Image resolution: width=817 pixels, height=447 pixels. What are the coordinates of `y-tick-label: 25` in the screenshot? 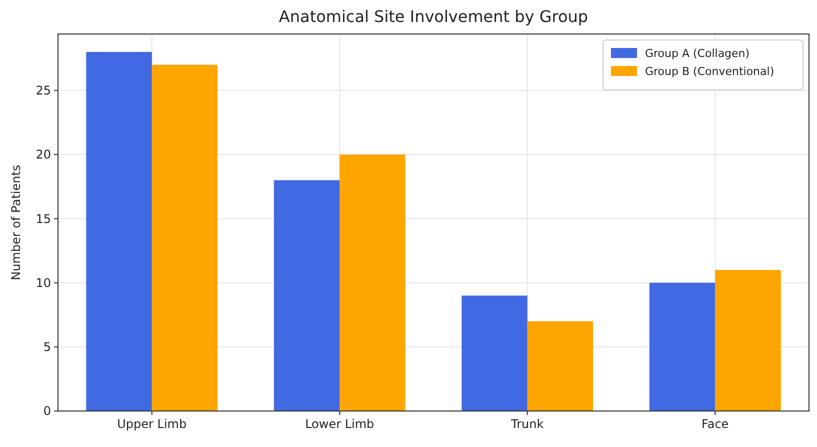 It's located at (43, 91).